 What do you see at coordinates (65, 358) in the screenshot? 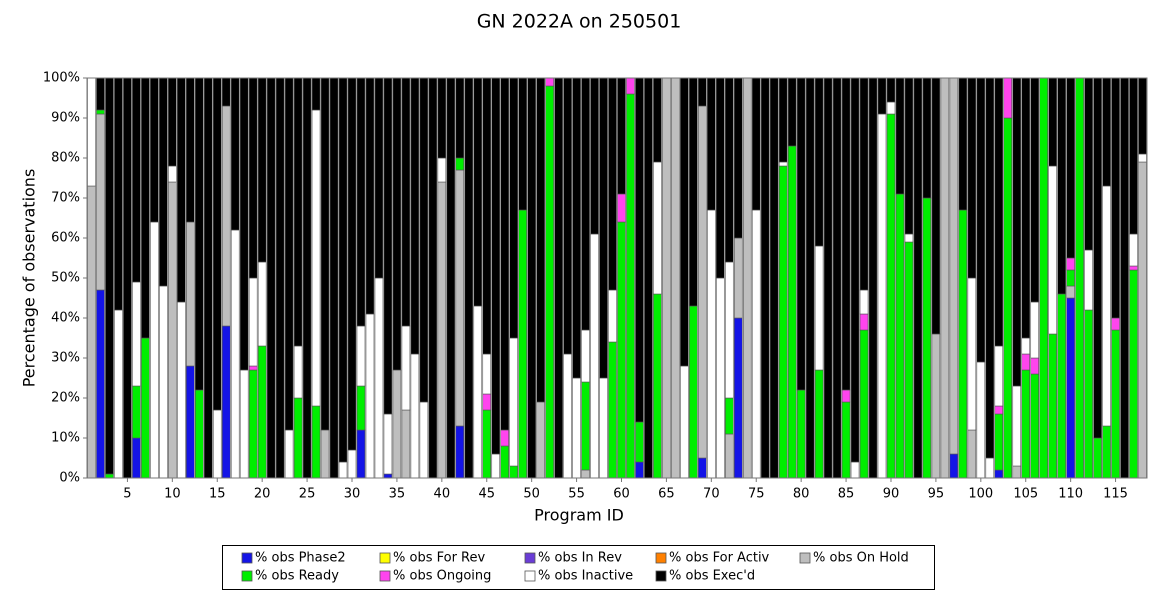
I see `y-tick-label: 30%` at bounding box center [65, 358].